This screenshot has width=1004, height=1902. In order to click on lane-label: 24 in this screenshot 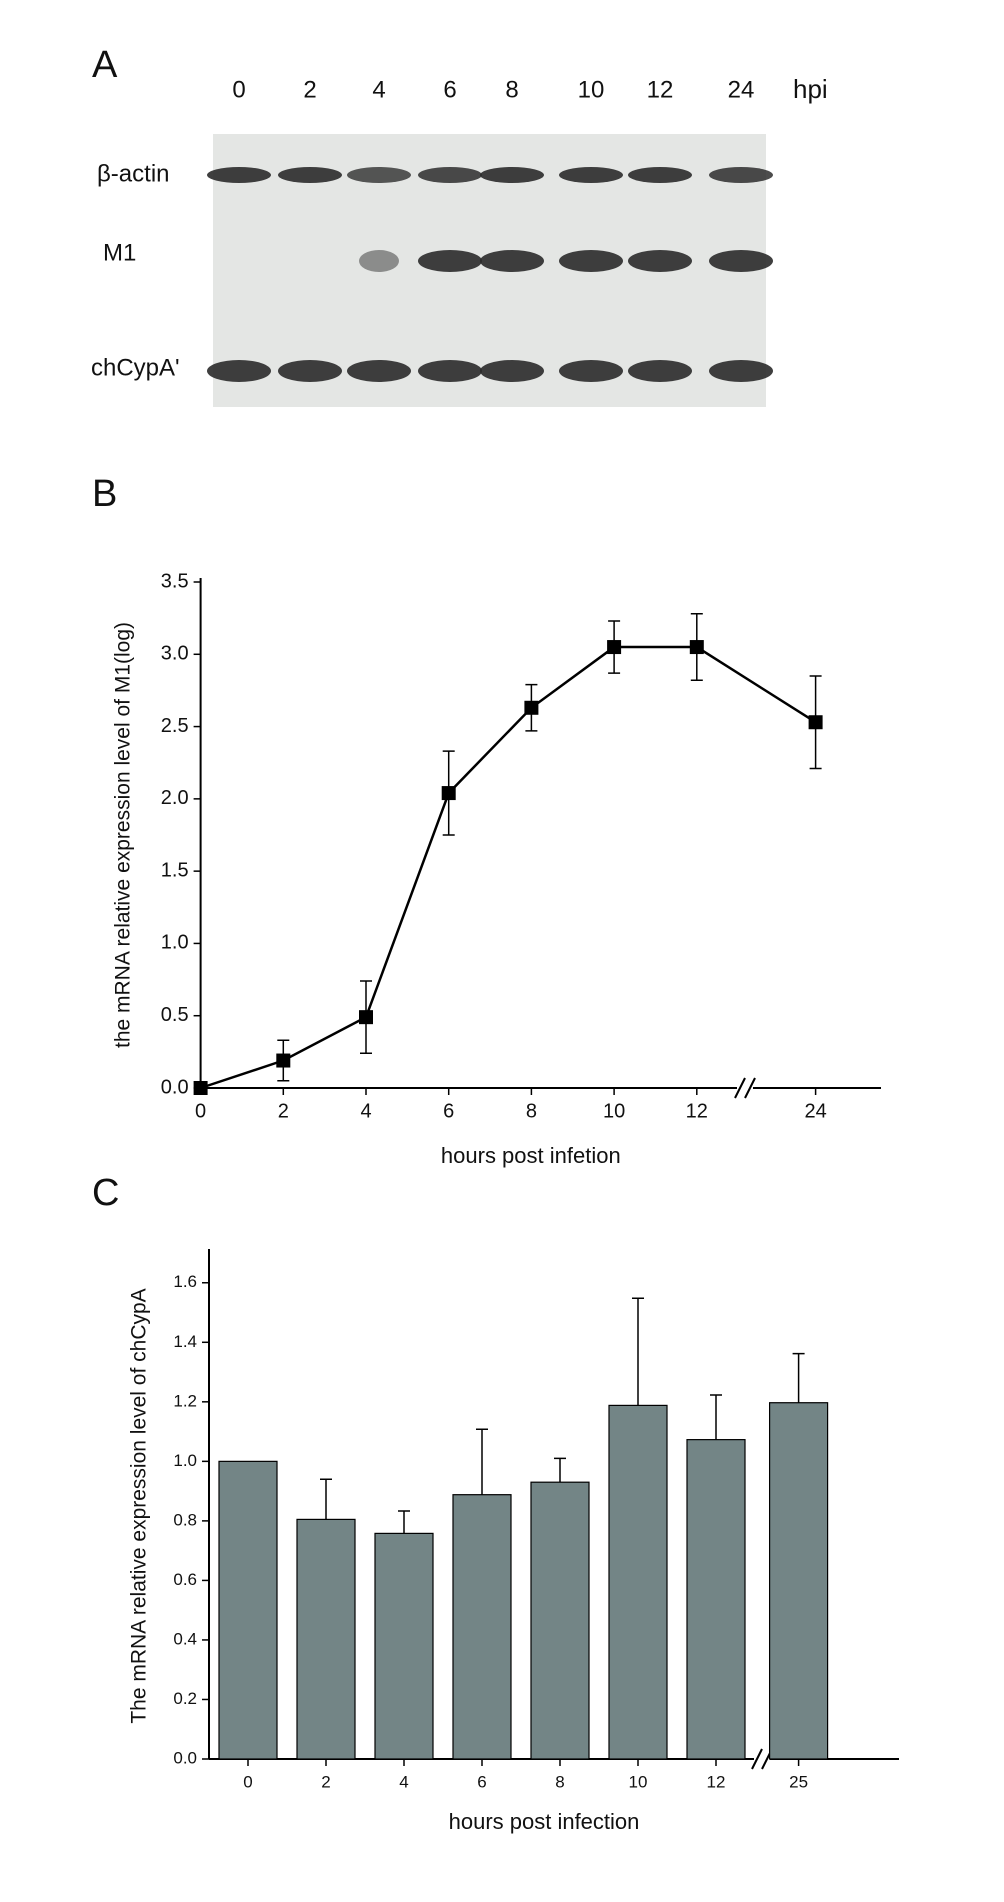, I will do `click(741, 89)`.